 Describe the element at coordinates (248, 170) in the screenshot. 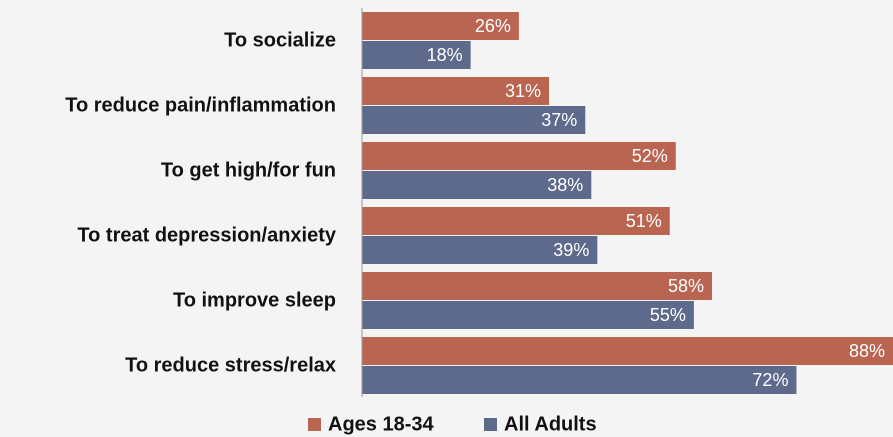

I see `category-label: To get high/for fun` at that location.